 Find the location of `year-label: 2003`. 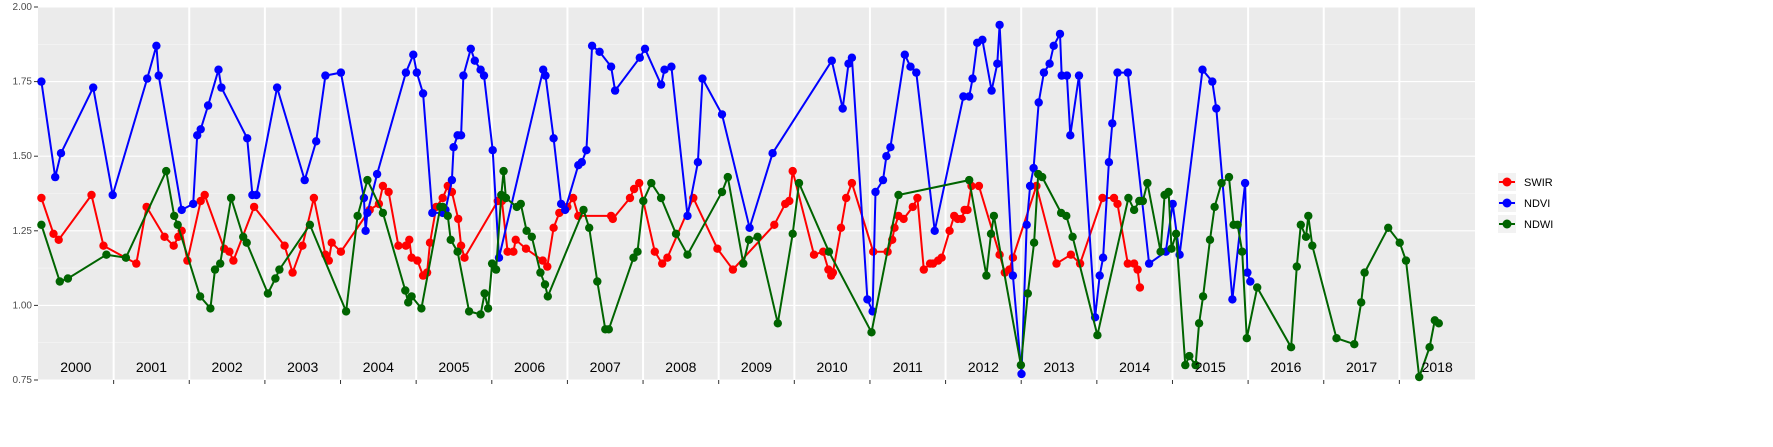

year-label: 2003 is located at coordinates (302, 367).